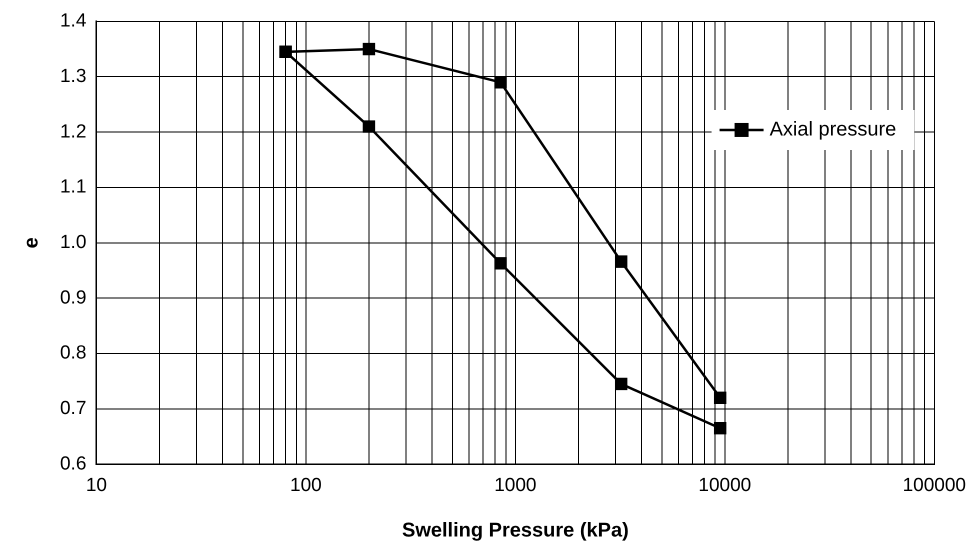  Describe the element at coordinates (31, 242) in the screenshot. I see `y-axis-title: e` at that location.